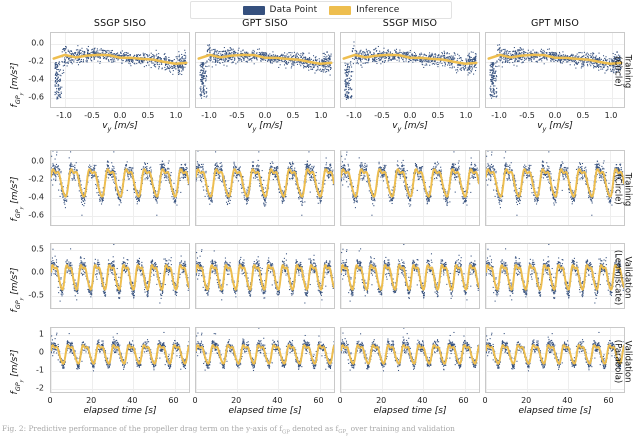 Image resolution: width=640 pixels, height=437 pixels. I want to click on panel-r4-c1, so click(120, 360).